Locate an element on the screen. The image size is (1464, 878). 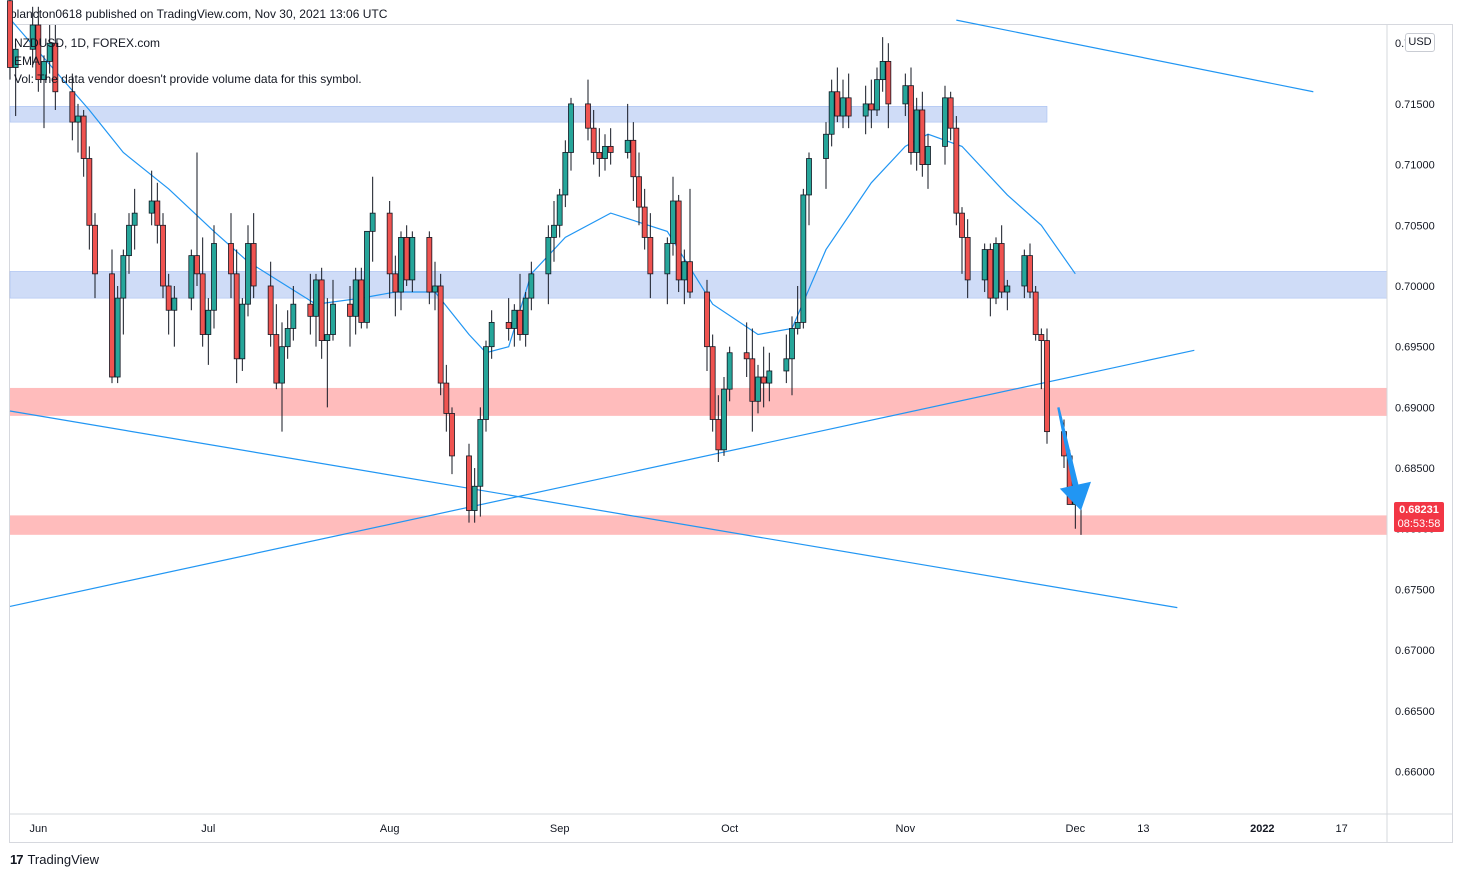
currency-button: USD is located at coordinates (1420, 42).